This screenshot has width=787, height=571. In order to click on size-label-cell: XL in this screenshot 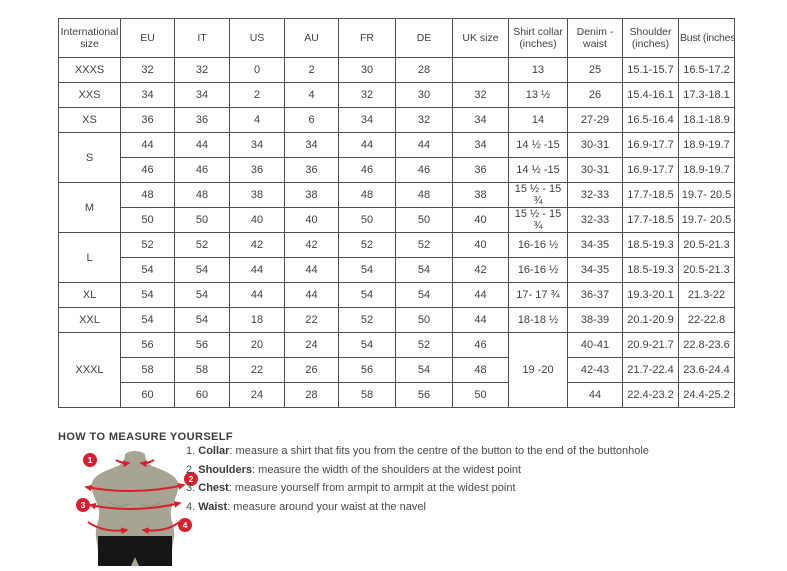, I will do `click(89, 295)`.